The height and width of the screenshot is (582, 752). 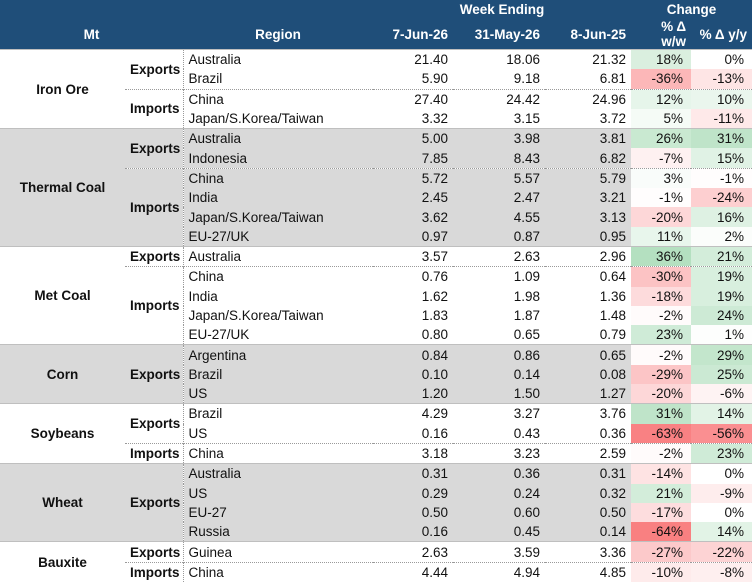 What do you see at coordinates (278, 158) in the screenshot?
I see `region-cell: Indonesia` at bounding box center [278, 158].